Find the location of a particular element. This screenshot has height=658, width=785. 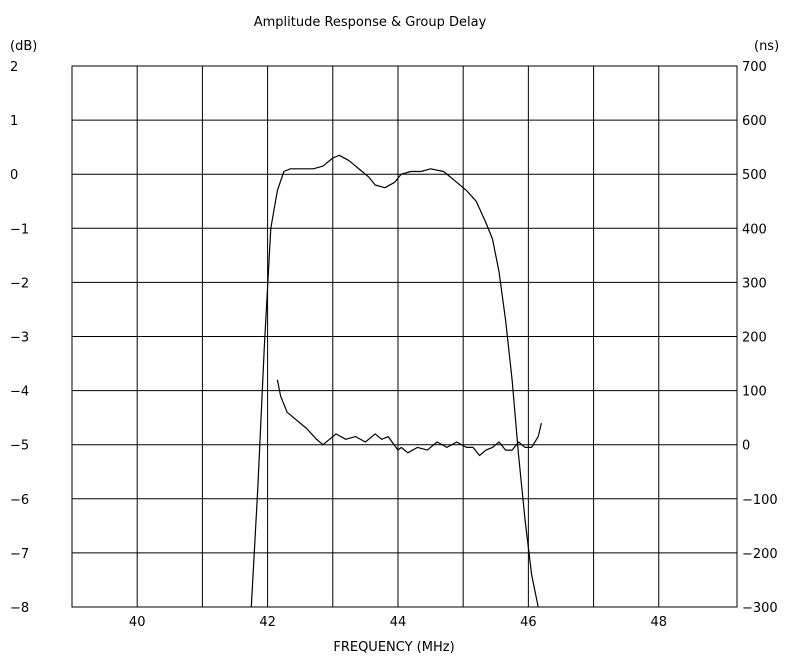

y-left-tick-label: −4 is located at coordinates (19, 392).